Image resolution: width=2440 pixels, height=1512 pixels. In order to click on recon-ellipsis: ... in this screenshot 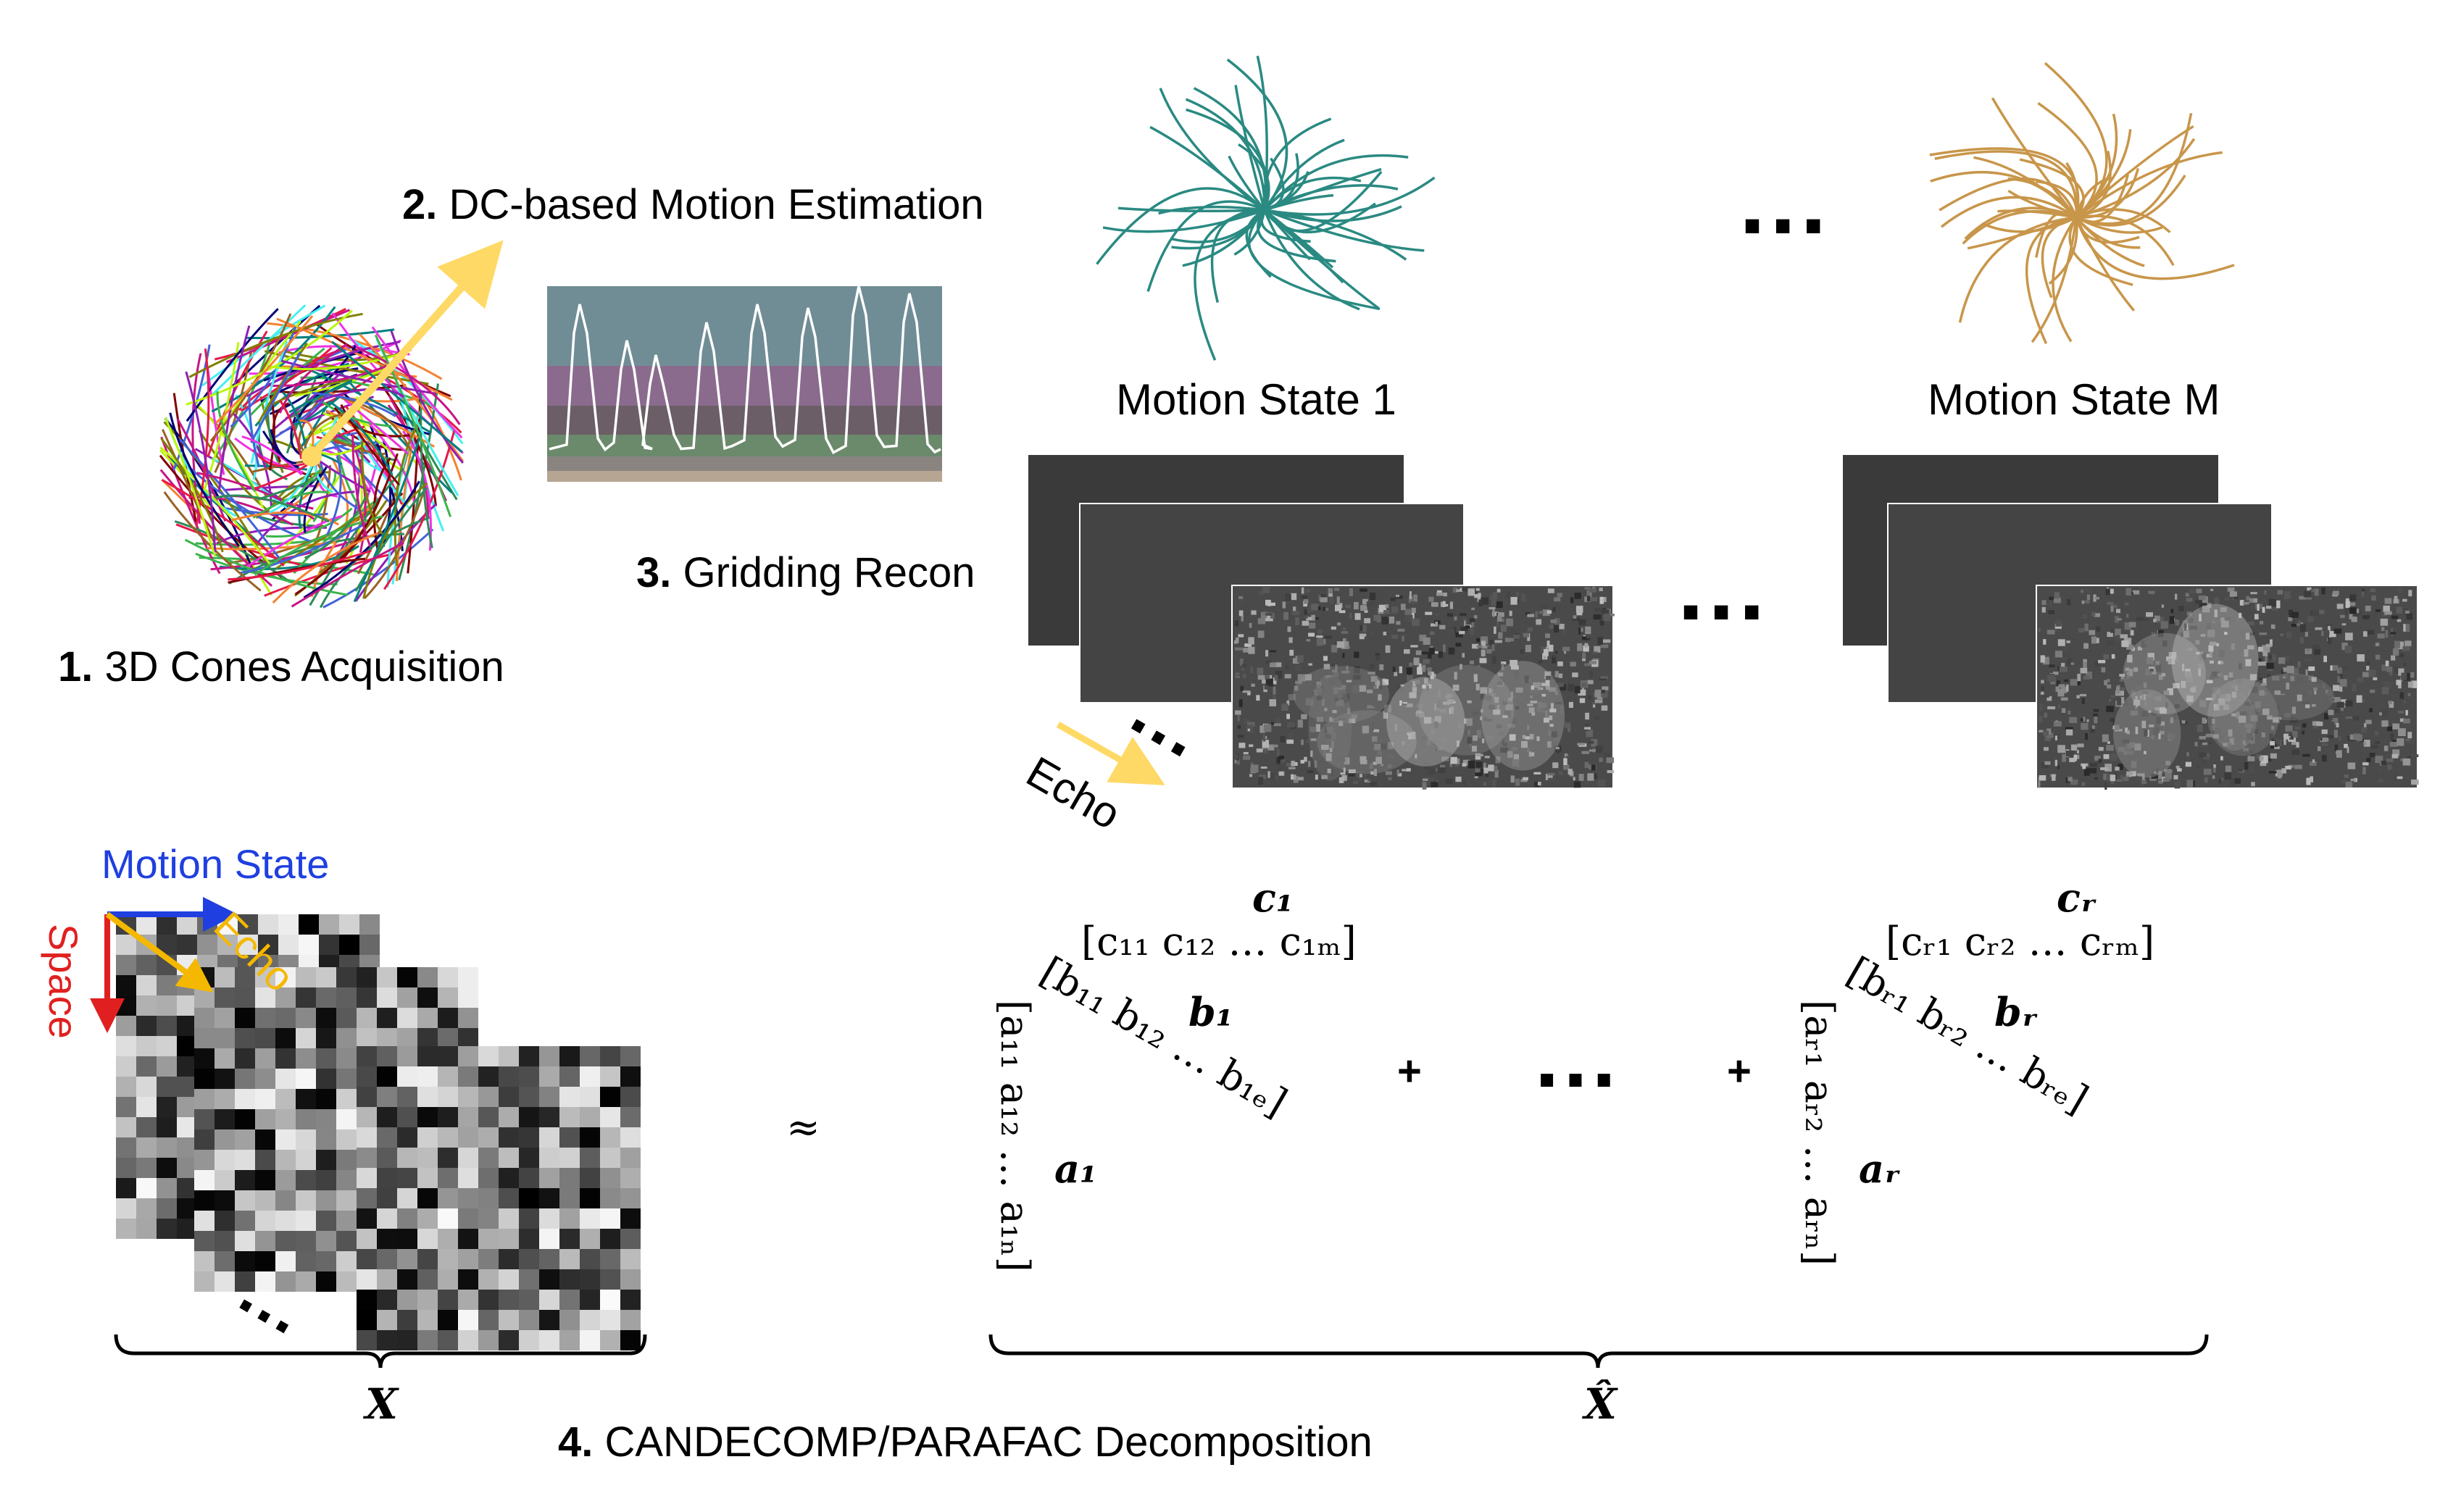, I will do `click(1723, 587)`.